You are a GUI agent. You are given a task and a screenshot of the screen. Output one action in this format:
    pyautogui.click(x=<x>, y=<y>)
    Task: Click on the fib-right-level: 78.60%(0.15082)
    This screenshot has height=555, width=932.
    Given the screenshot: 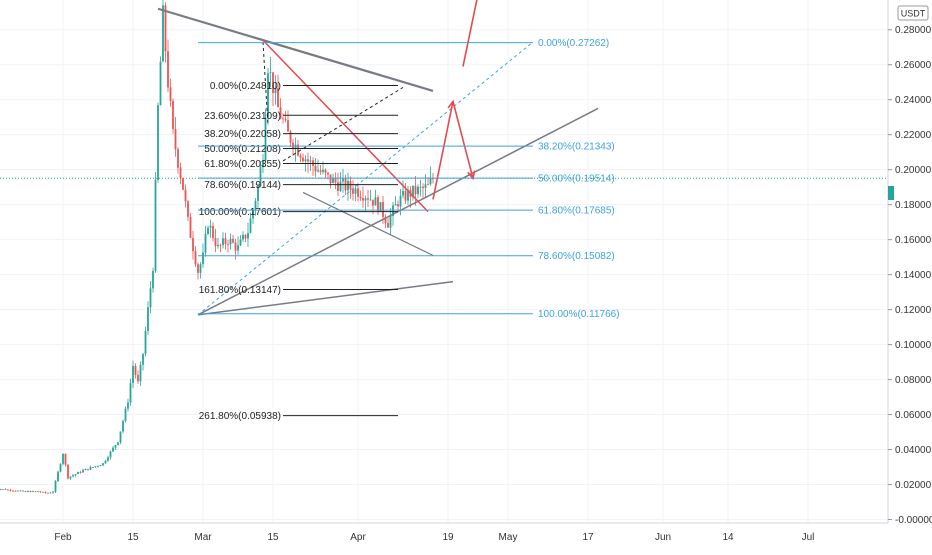 What is the action you would take?
    pyautogui.click(x=406, y=256)
    